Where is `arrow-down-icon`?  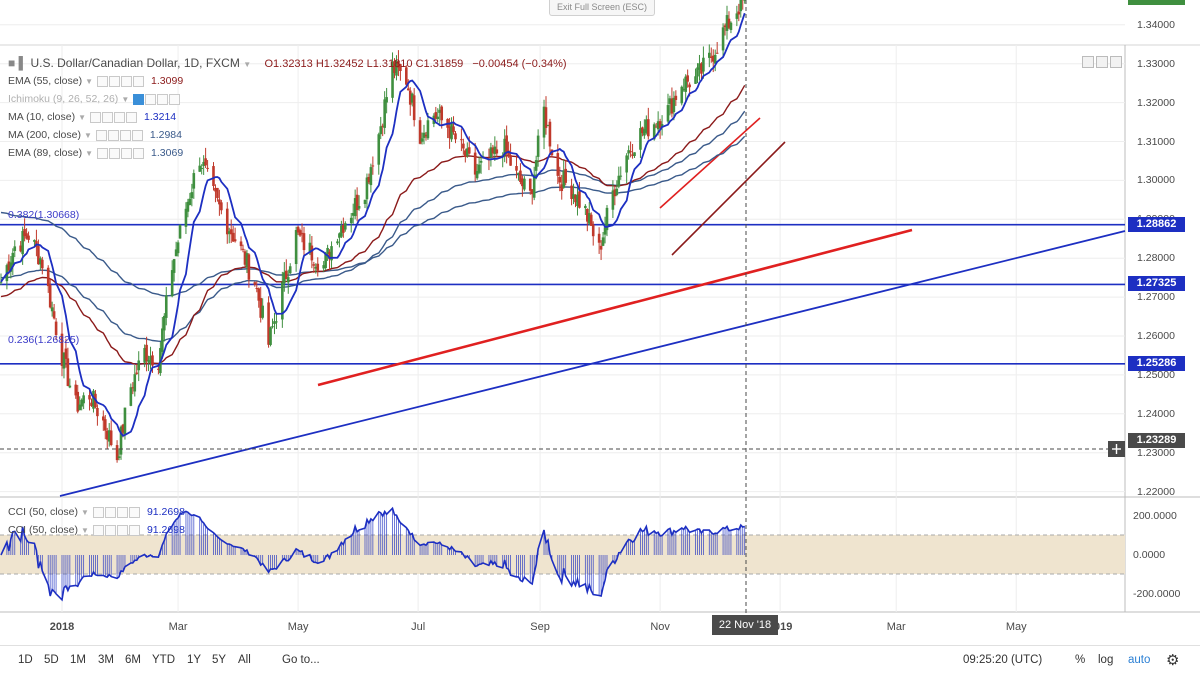
arrow-down-icon is located at coordinates (1102, 62).